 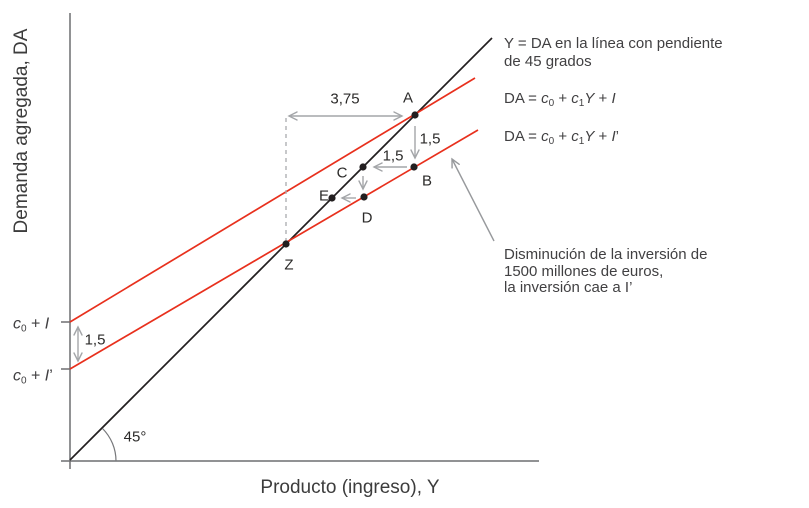 What do you see at coordinates (430, 139) in the screenshot?
I see `label-gap-1-5-ab: 1,5` at bounding box center [430, 139].